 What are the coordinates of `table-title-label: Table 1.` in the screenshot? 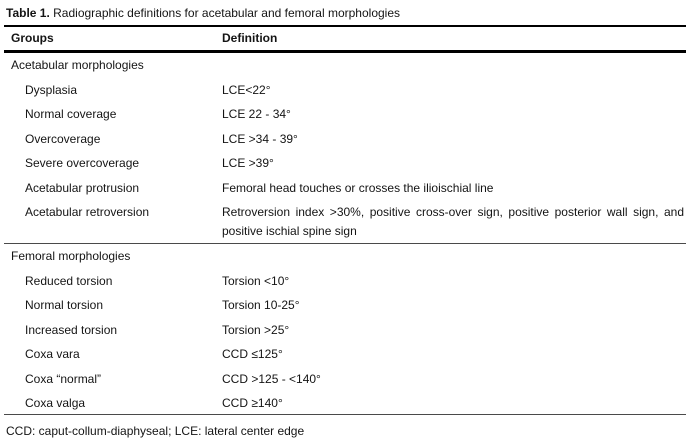 It's located at (28, 13).